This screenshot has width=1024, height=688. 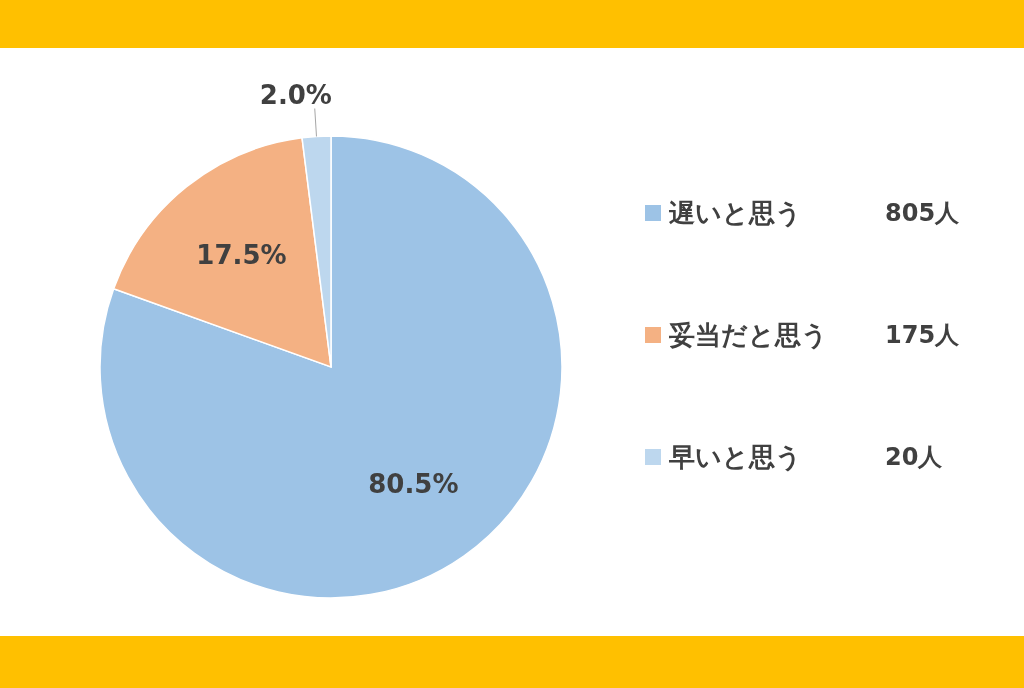 What do you see at coordinates (923, 335) in the screenshot?
I see `text: 175人` at bounding box center [923, 335].